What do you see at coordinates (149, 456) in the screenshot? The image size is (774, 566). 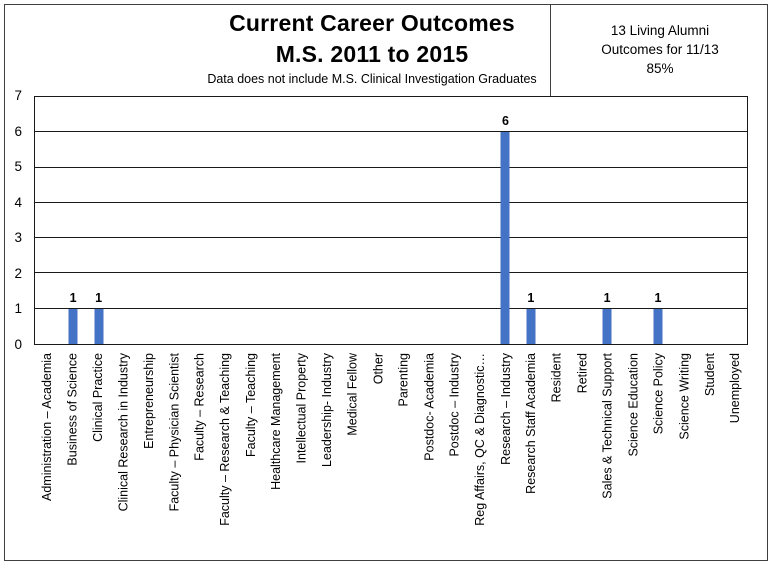 I see `x-category-slot: Entrepreneurship` at bounding box center [149, 456].